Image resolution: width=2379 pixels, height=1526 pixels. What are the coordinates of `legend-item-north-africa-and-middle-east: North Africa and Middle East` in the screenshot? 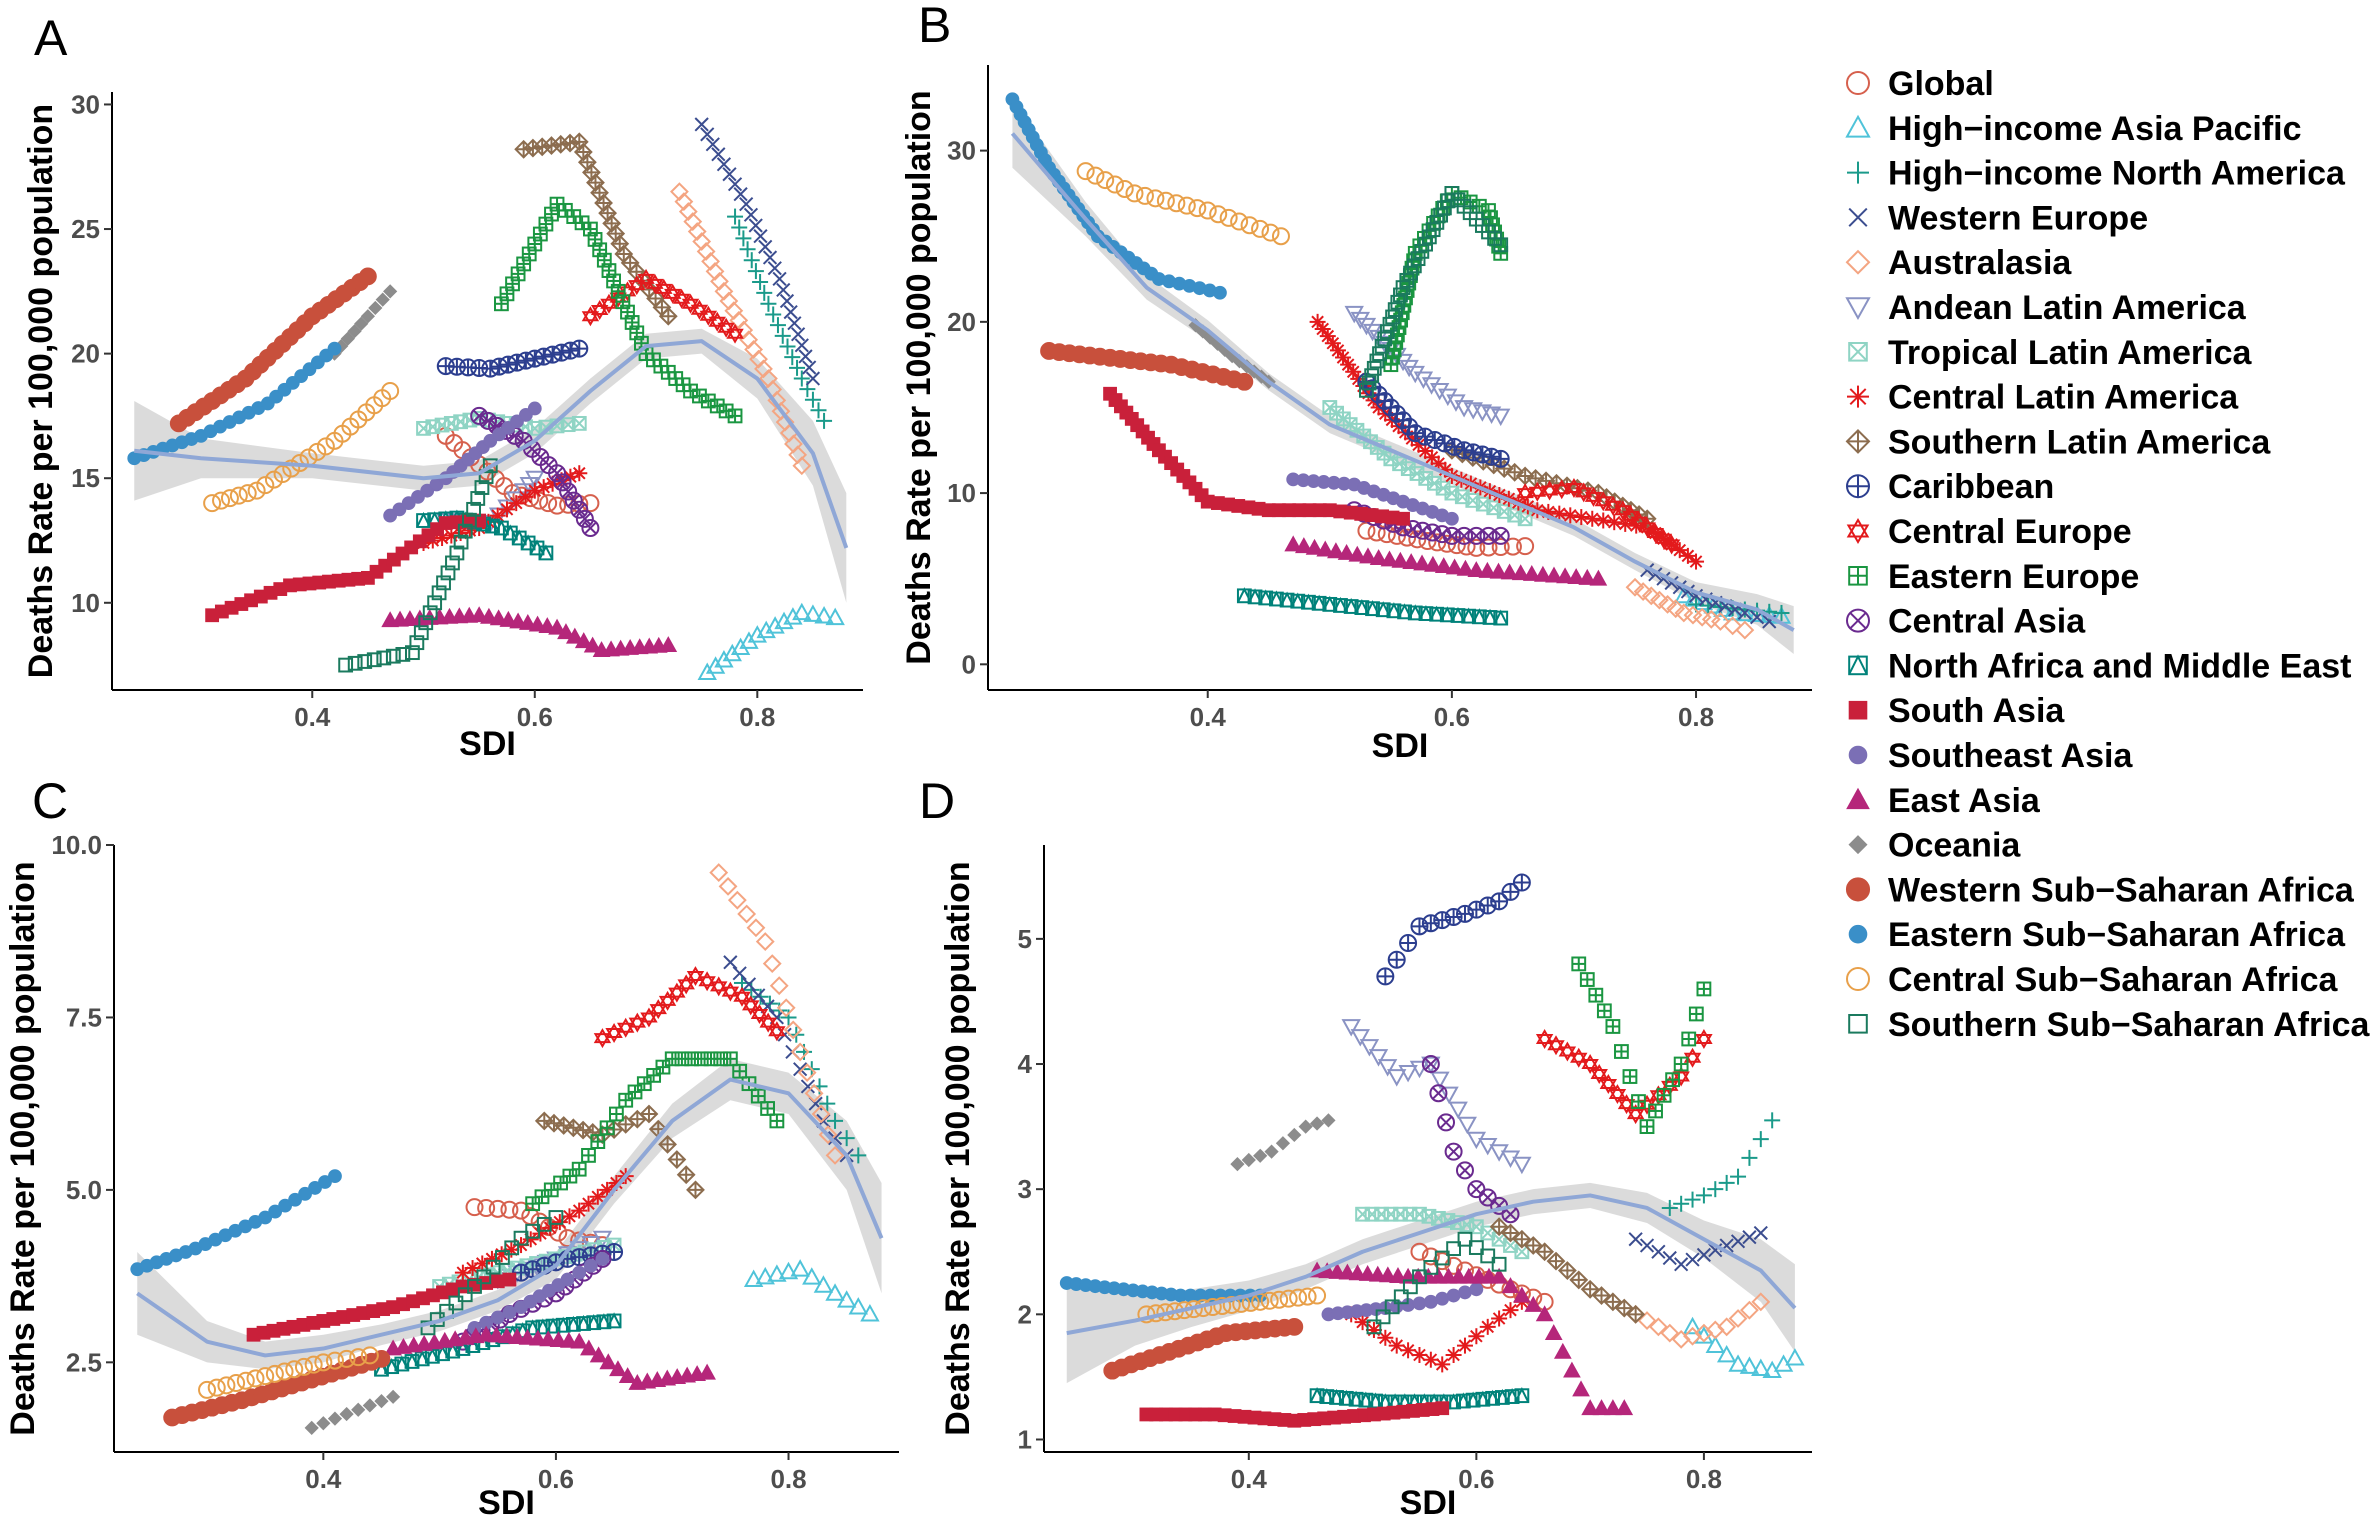 It's located at (2099, 666).